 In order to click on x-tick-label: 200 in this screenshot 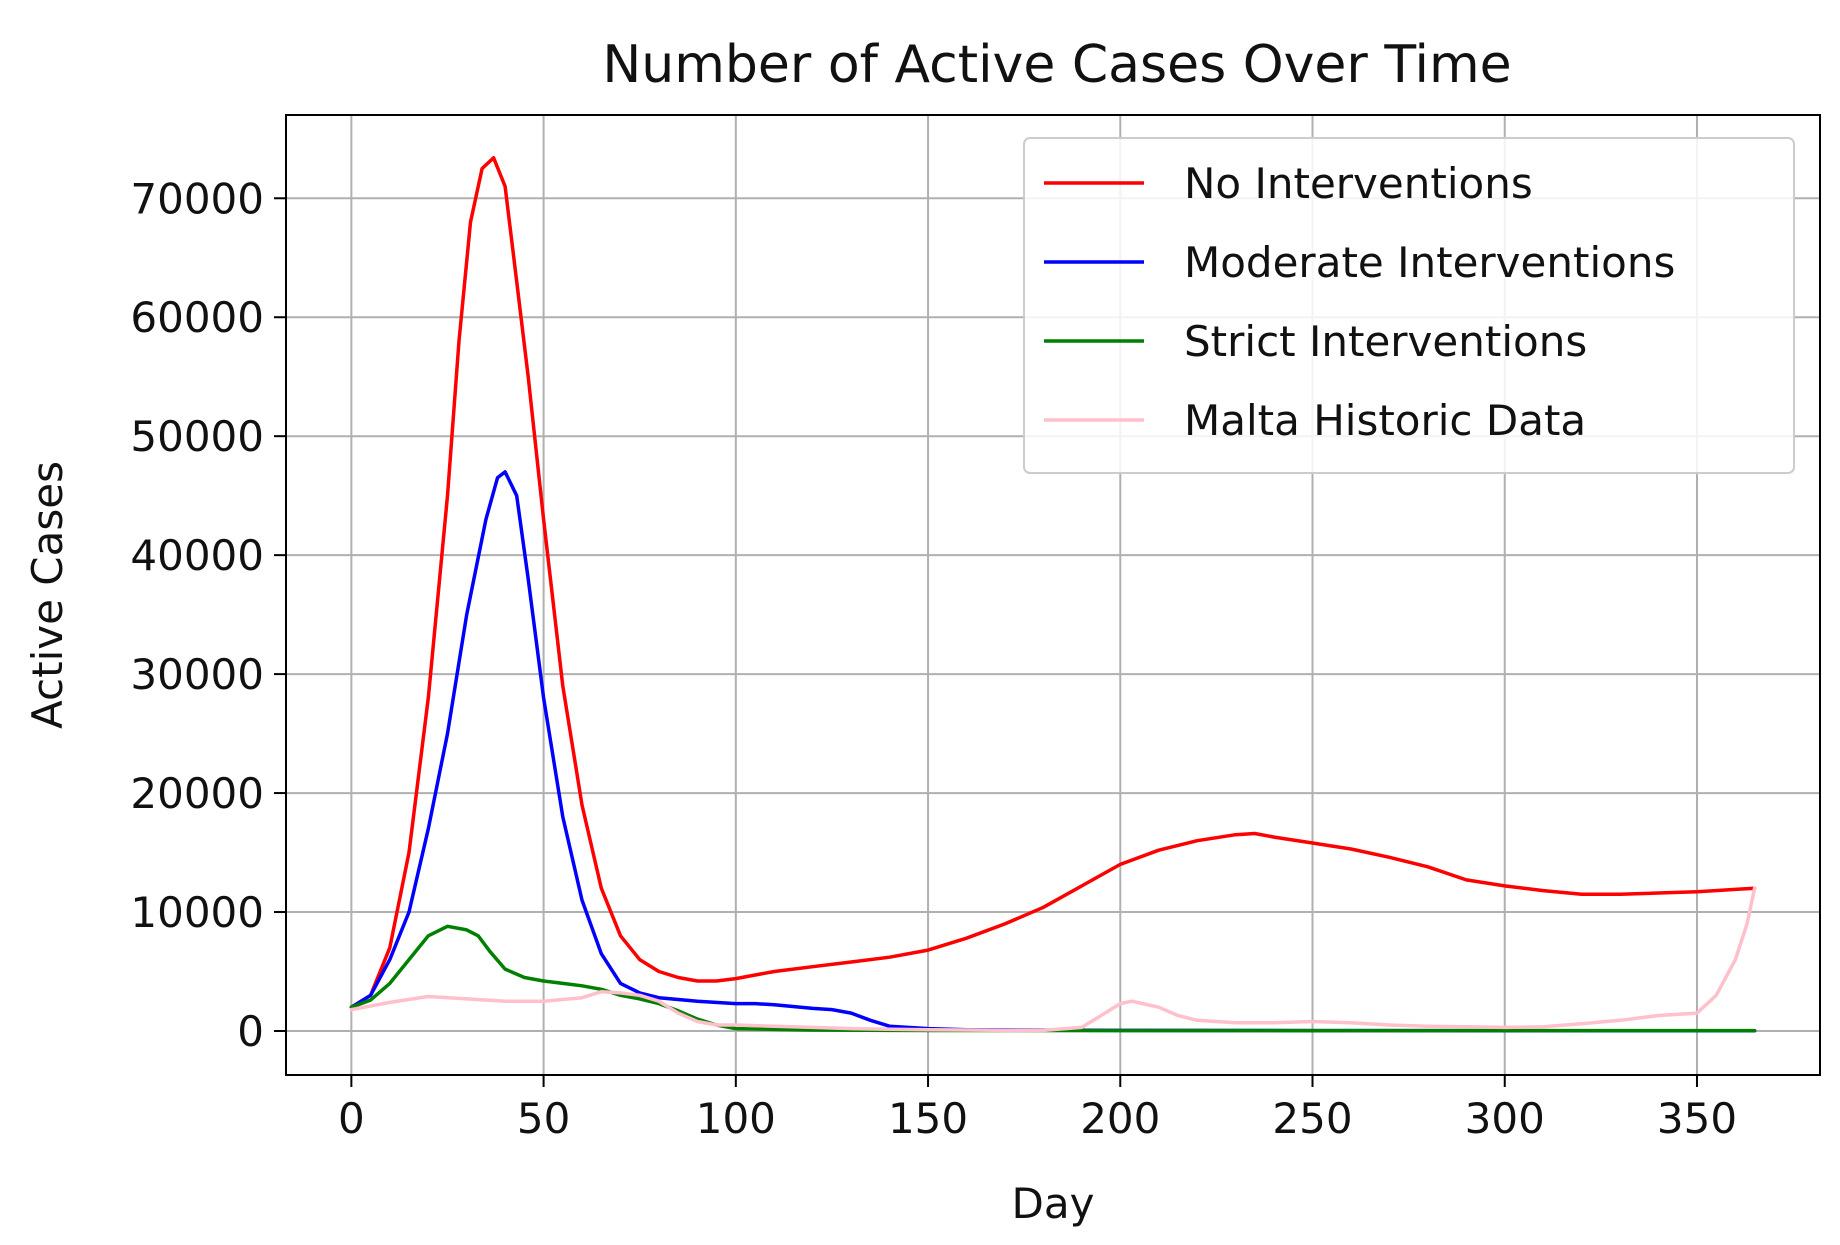, I will do `click(1120, 1118)`.